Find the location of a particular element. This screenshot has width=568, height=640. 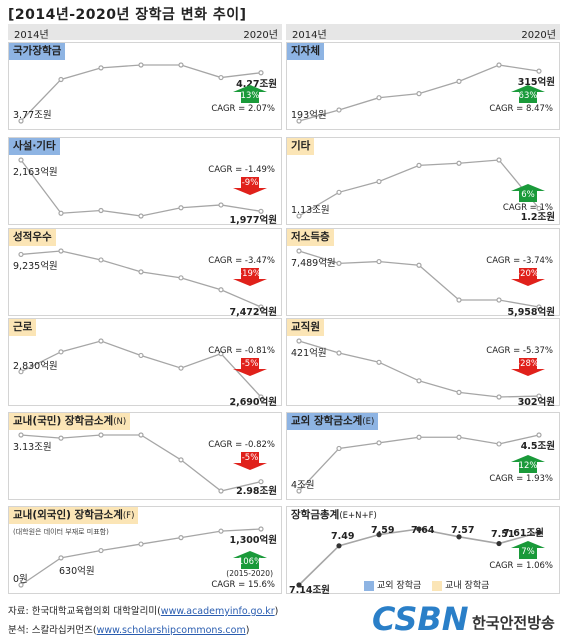

cagr-label: CAGR = 15.6% is located at coordinates (243, 585).